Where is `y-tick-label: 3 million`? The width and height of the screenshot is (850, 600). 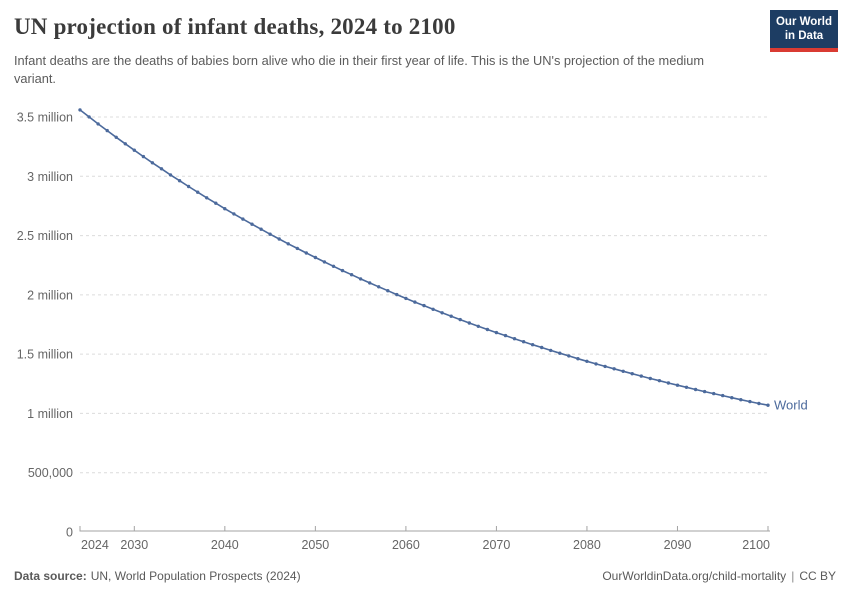
y-tick-label: 3 million is located at coordinates (50, 177).